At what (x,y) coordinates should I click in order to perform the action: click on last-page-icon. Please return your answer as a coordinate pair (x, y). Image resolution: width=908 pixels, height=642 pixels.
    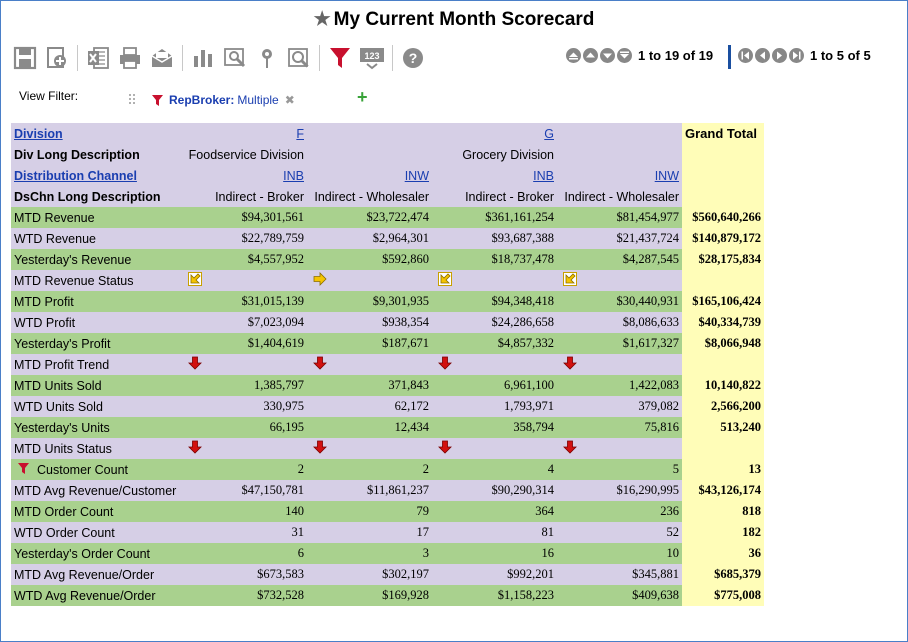
    Looking at the image, I should click on (624, 55).